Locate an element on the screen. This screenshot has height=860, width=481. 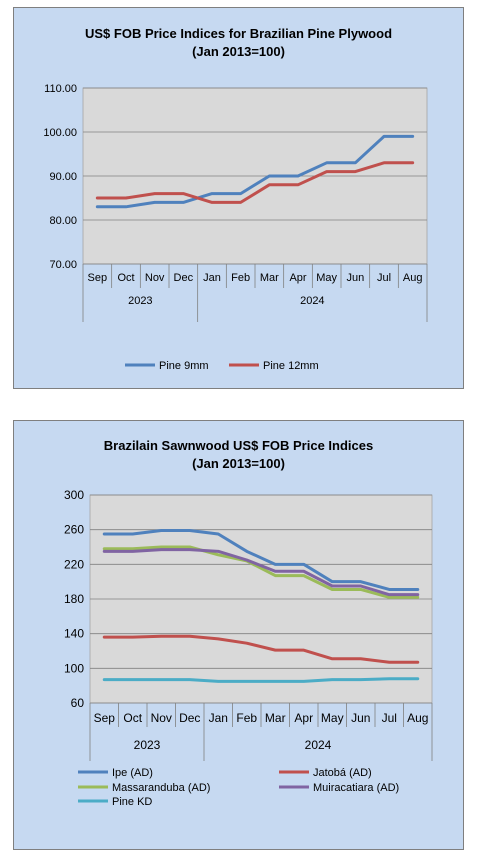
legend-label: Massaranduba (AD) is located at coordinates (161, 788).